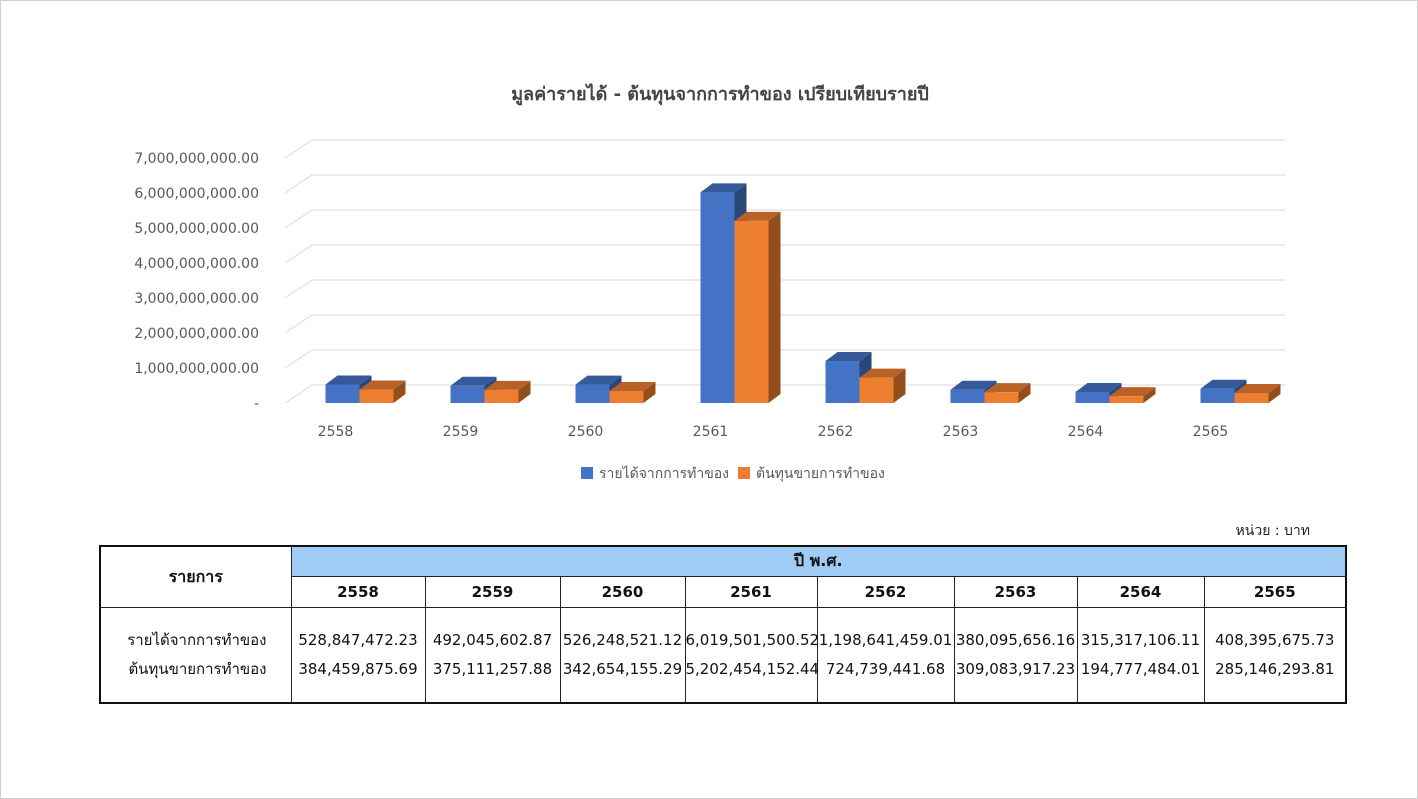 This screenshot has width=1418, height=799. I want to click on cost-value: 375,111,257.88, so click(492, 669).